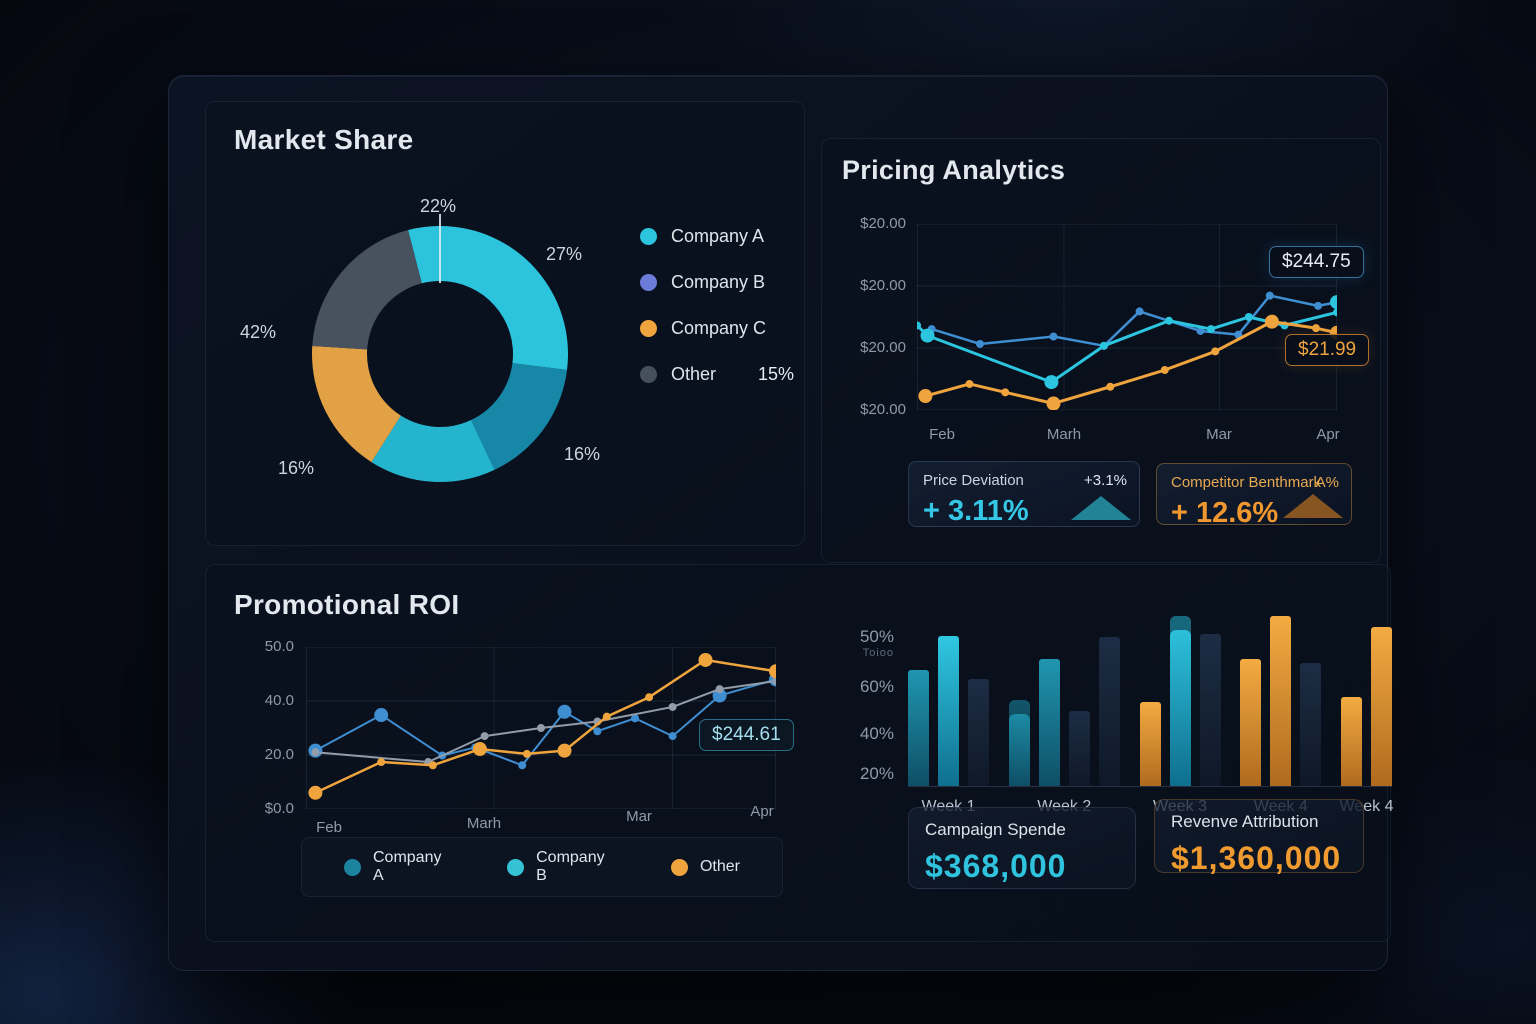 The height and width of the screenshot is (1024, 1536). Describe the element at coordinates (648, 328) in the screenshot. I see `legend-dot-company-c-icon` at that location.